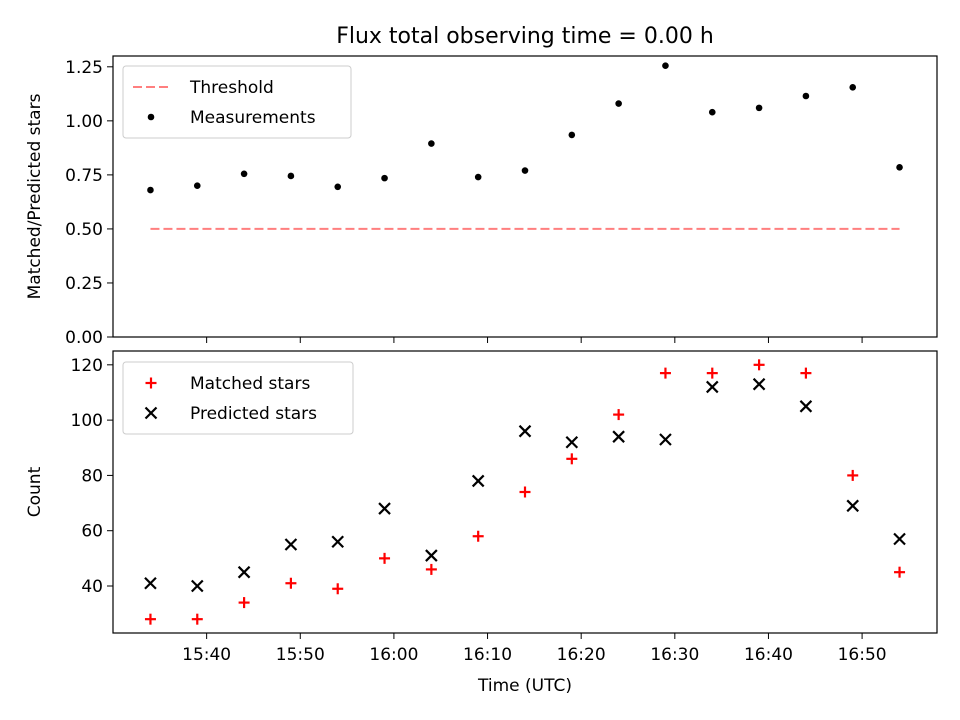  I want to click on x-tick-label: 15:50, so click(300, 655).